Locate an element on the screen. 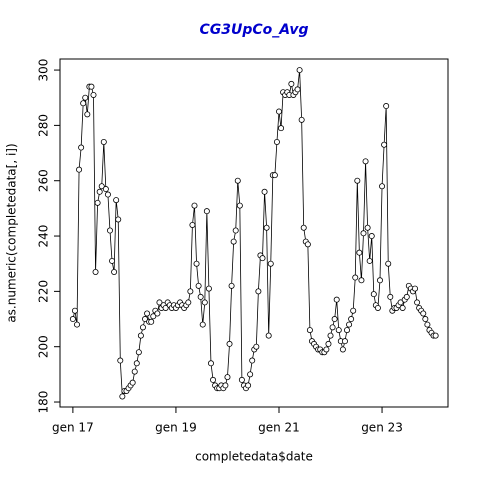 The width and height of the screenshot is (480, 480). y-tick-label: 200 is located at coordinates (44, 346).